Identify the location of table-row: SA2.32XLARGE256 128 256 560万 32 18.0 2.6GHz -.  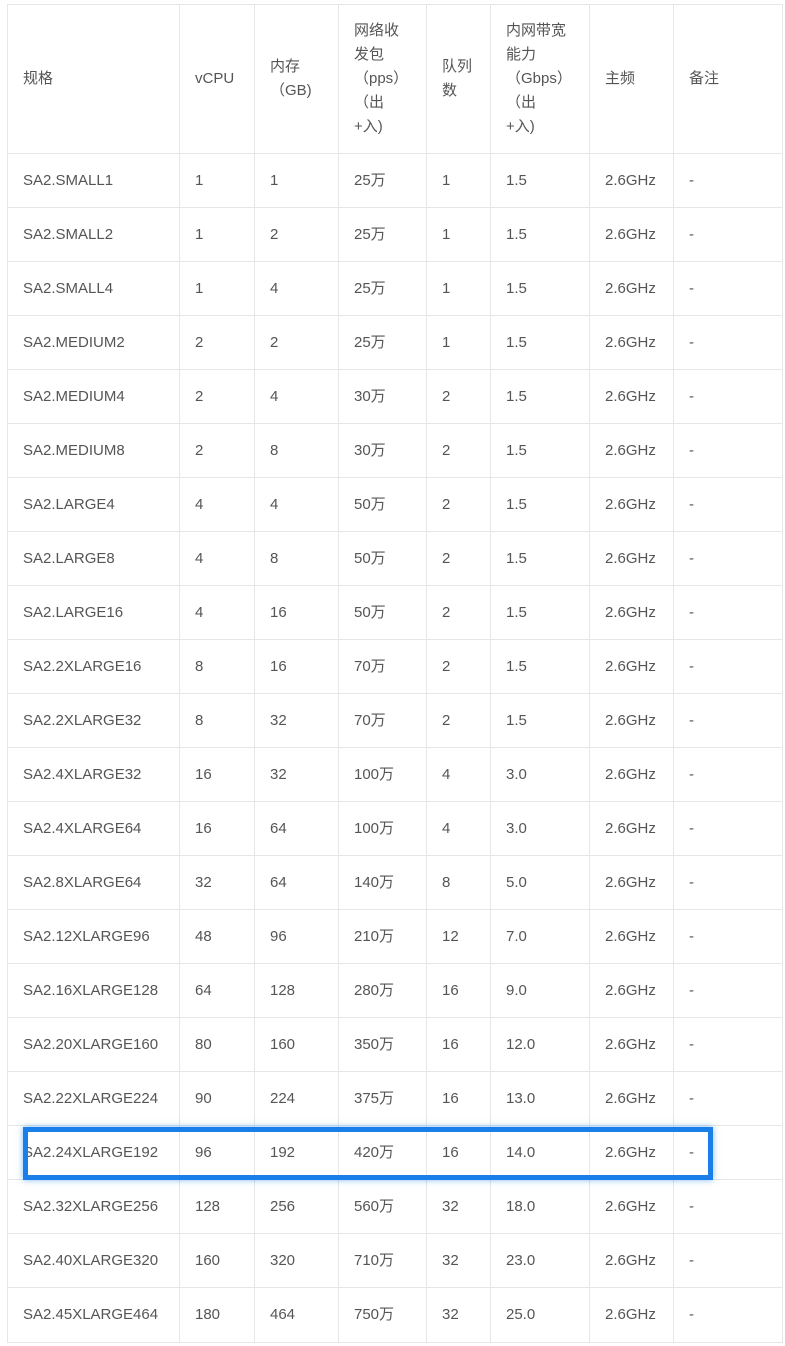
(395, 1206).